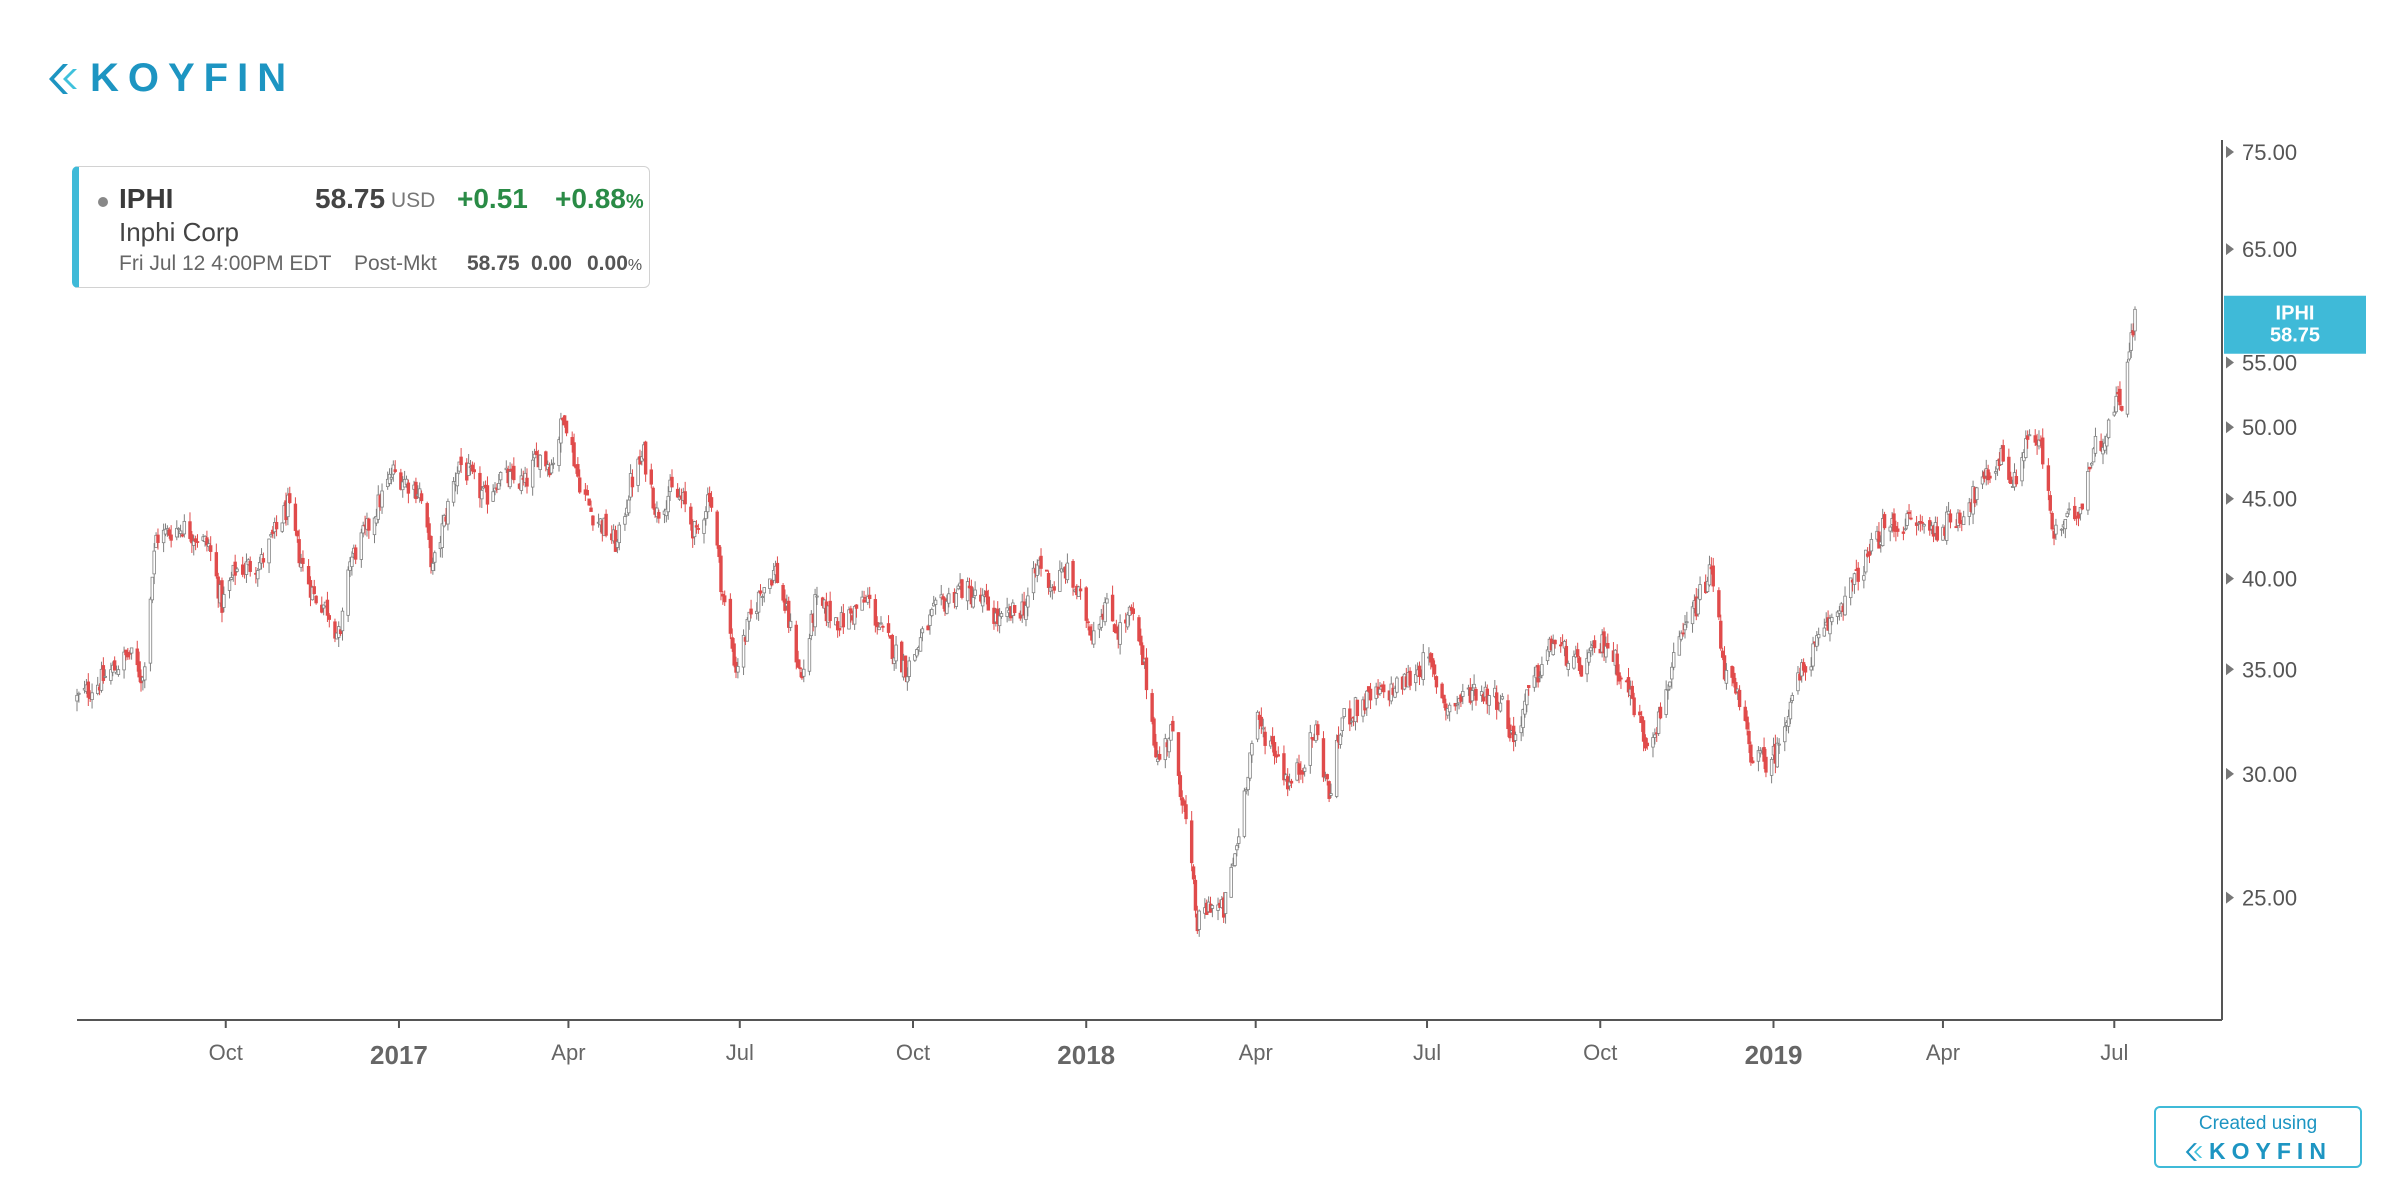 The width and height of the screenshot is (2400, 1200). I want to click on created-using-badge: Created using KOYFIN, so click(2258, 1137).